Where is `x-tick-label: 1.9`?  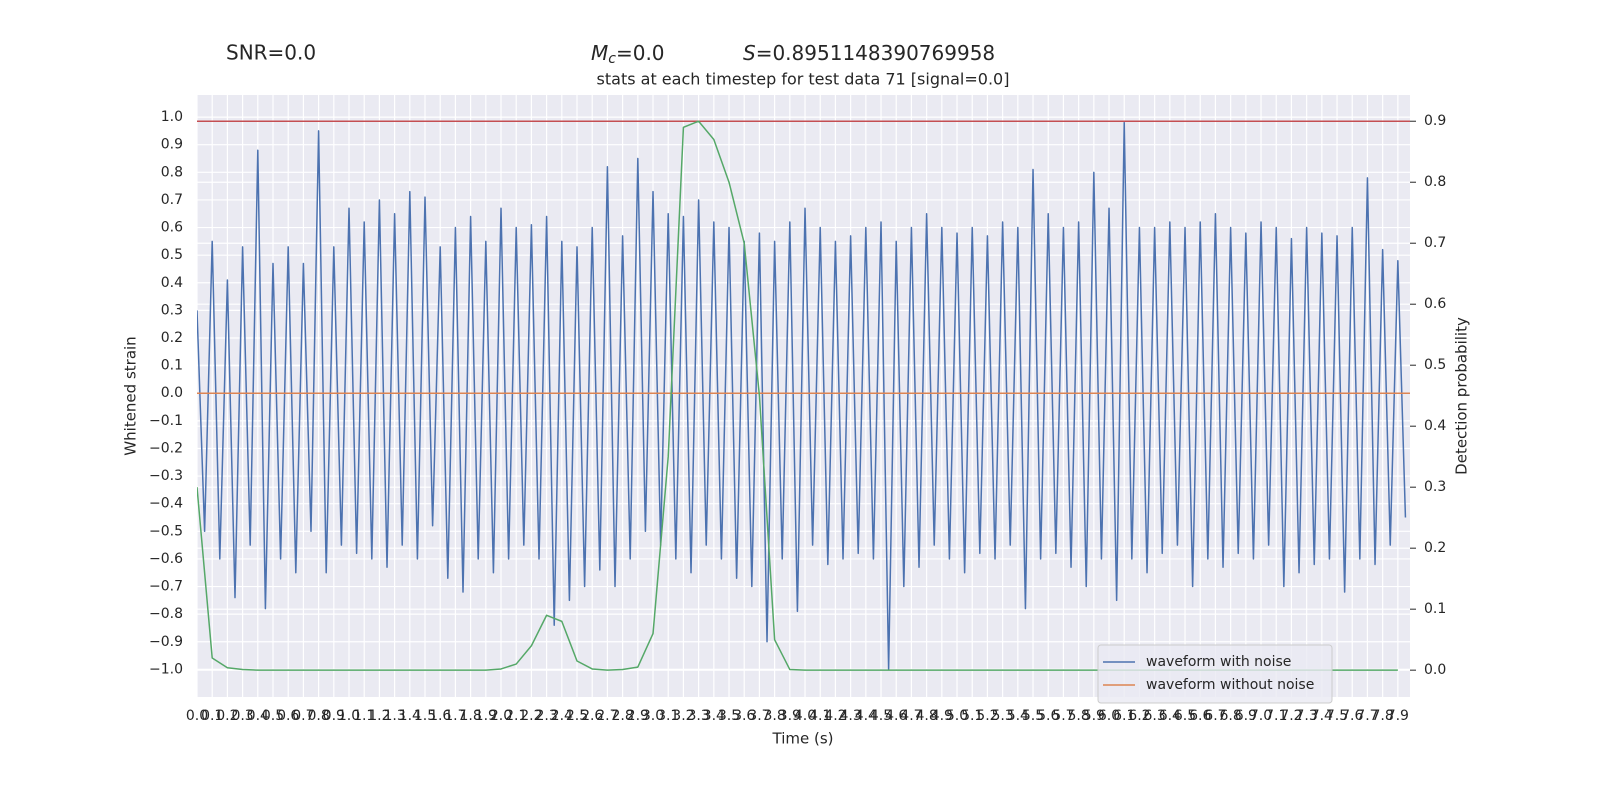 x-tick-label: 1.9 is located at coordinates (486, 716).